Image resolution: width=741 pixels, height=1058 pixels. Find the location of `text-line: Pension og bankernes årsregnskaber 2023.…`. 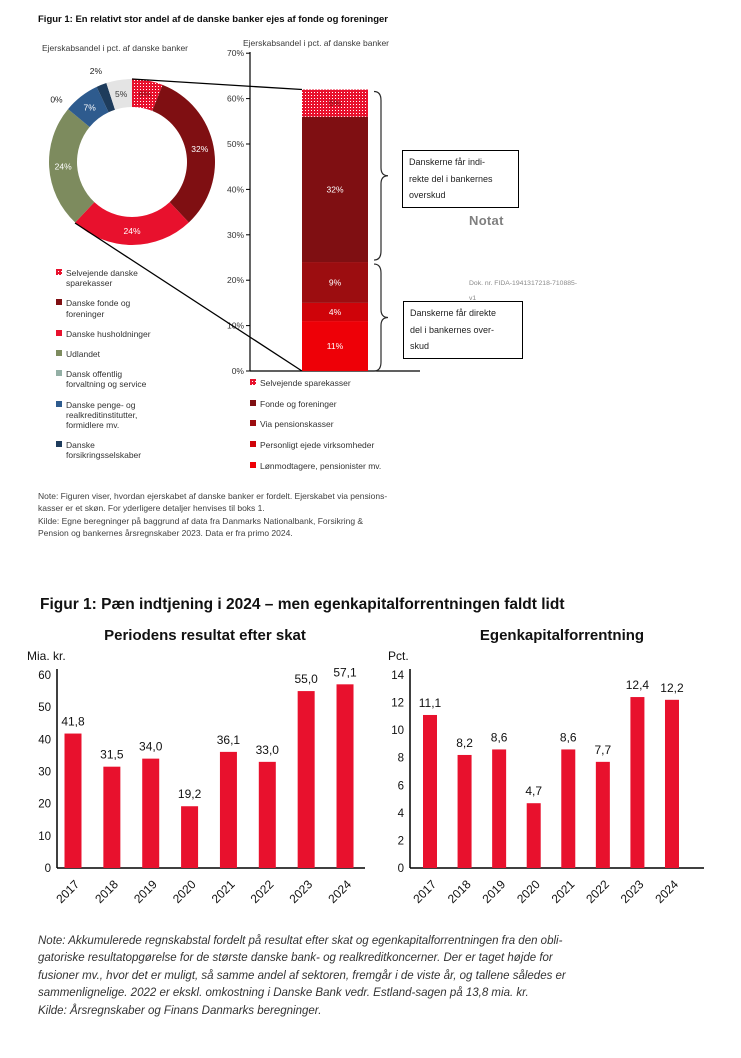

text-line: Pension og bankernes årsregnskaber 2023.… is located at coordinates (165, 532).